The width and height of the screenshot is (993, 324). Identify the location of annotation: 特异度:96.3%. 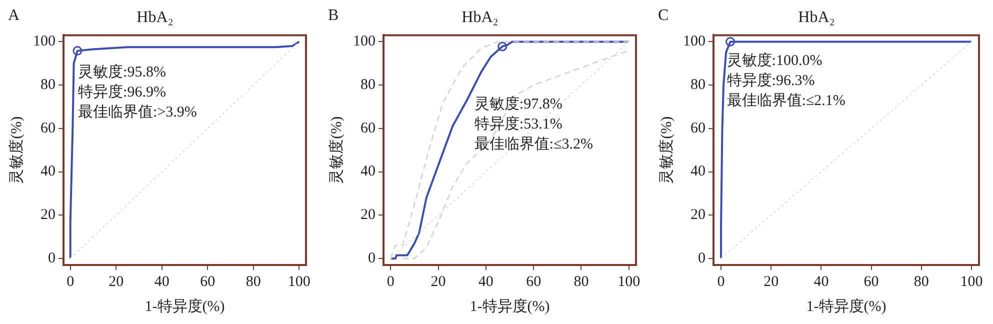
(770, 81).